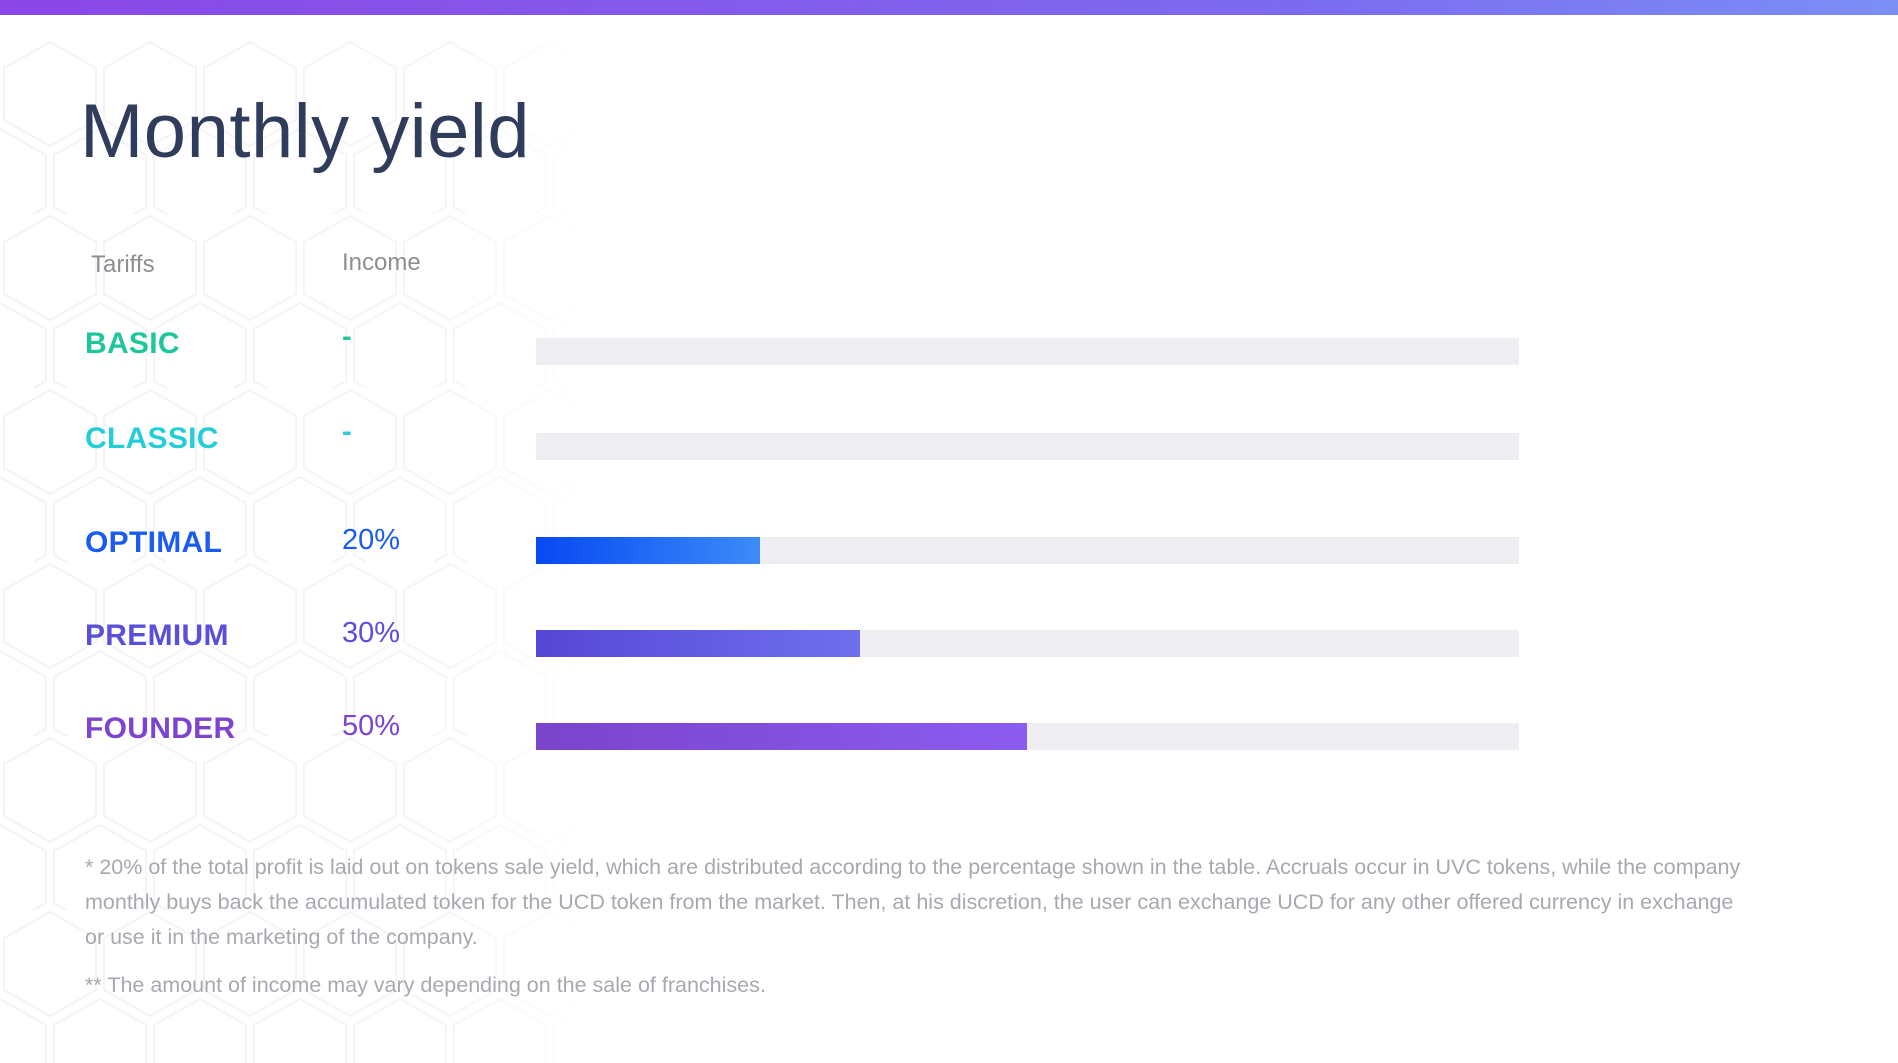 This screenshot has width=1898, height=1063. Describe the element at coordinates (1027, 550) in the screenshot. I see `bar-track-optimal` at that location.